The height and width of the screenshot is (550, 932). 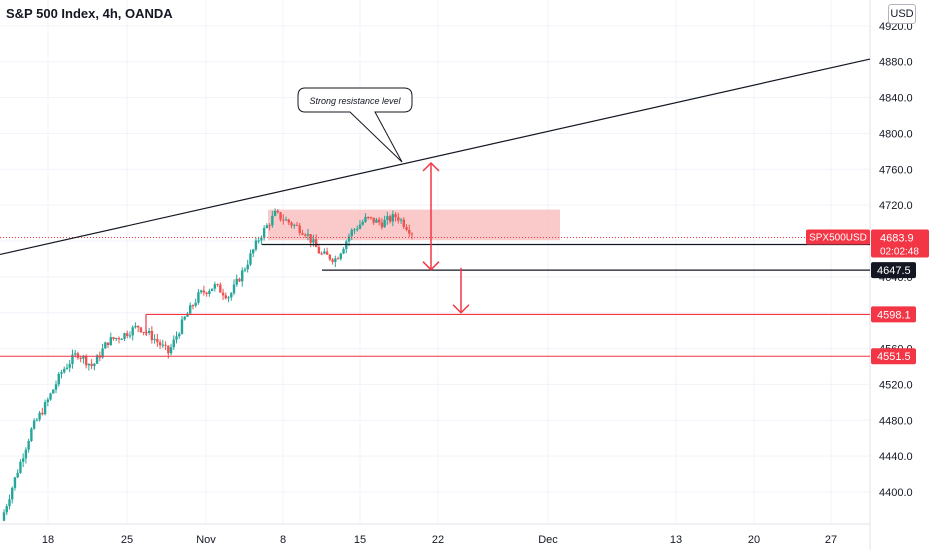 What do you see at coordinates (896, 421) in the screenshot?
I see `y-tick-label: 4480.0` at bounding box center [896, 421].